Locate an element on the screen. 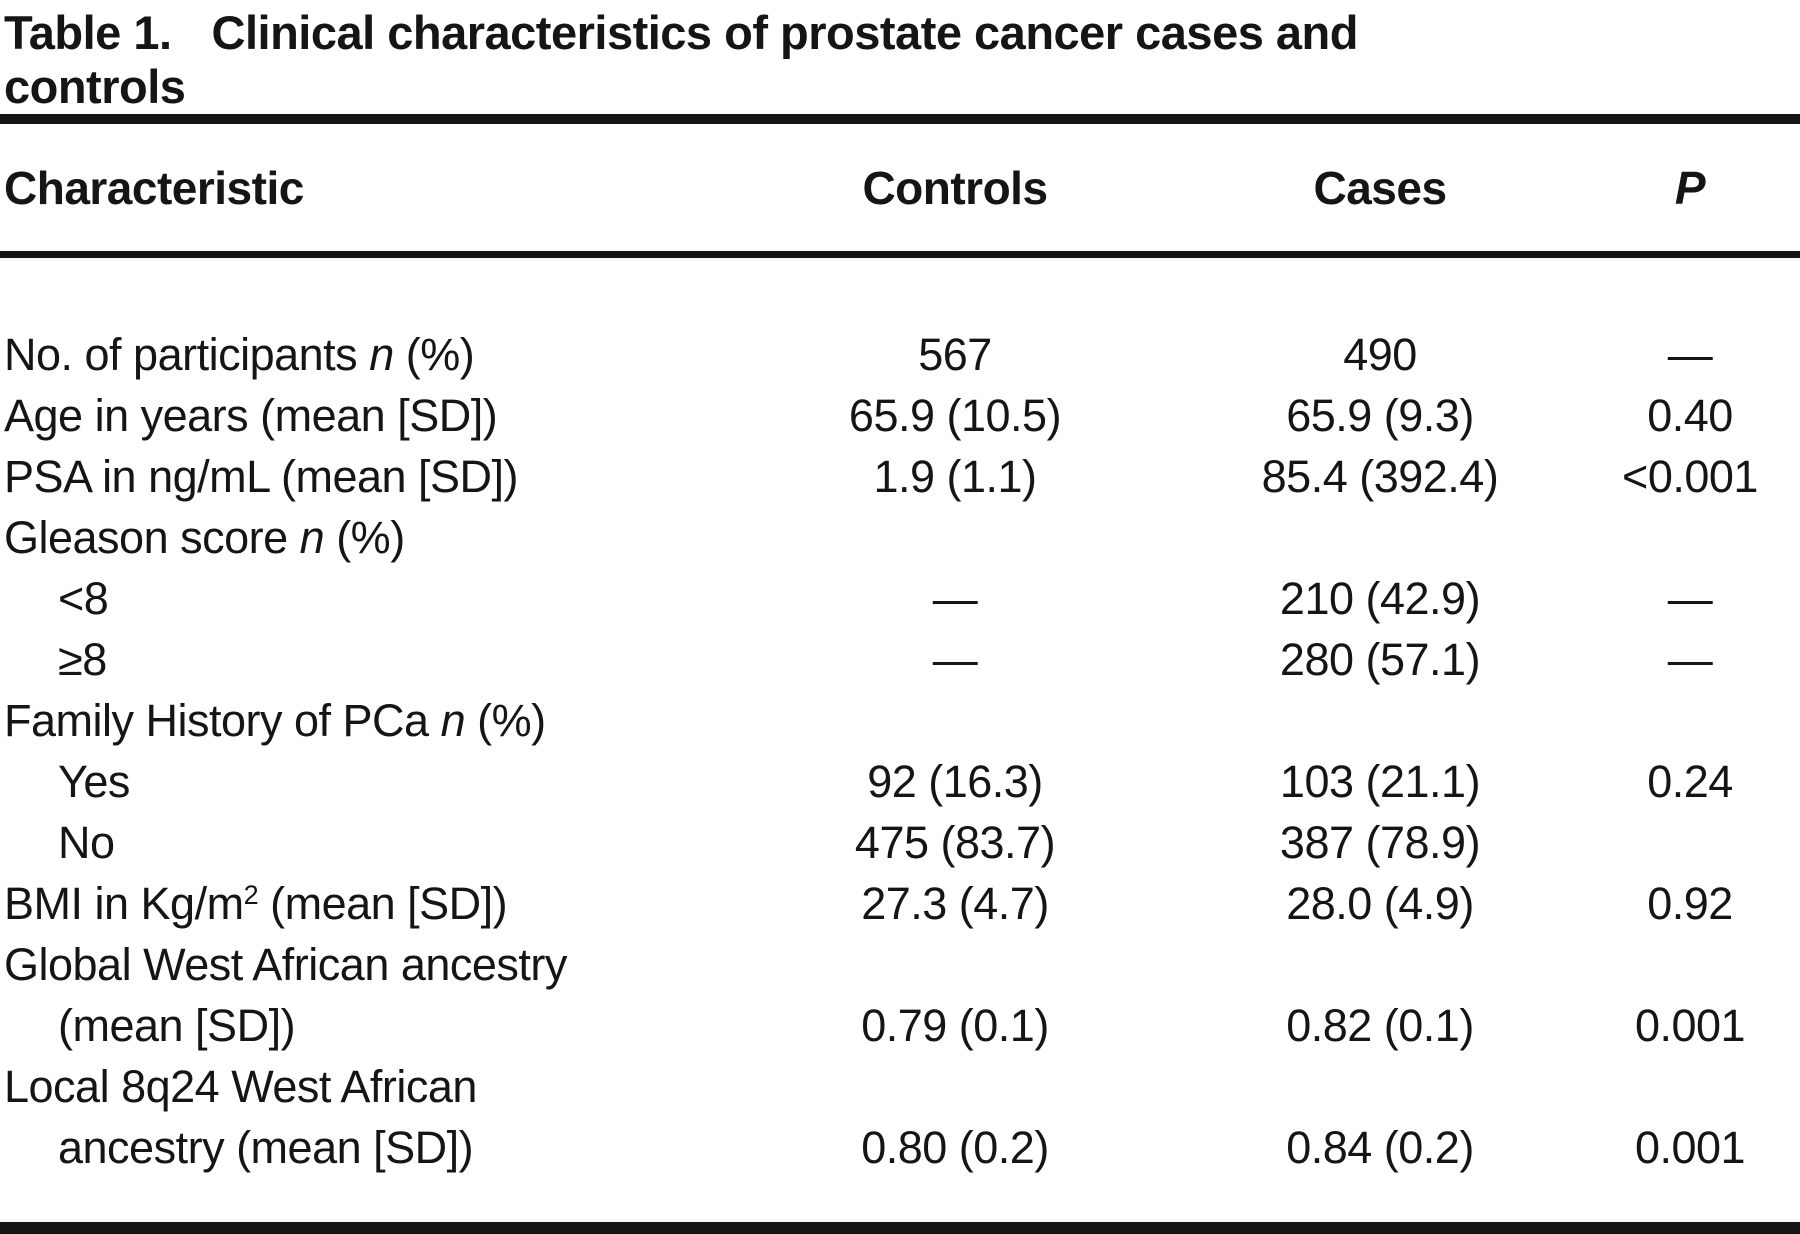 Image resolution: width=1800 pixels, height=1234 pixels. cell-characteristic: No. of participants n (%) is located at coordinates (365, 320).